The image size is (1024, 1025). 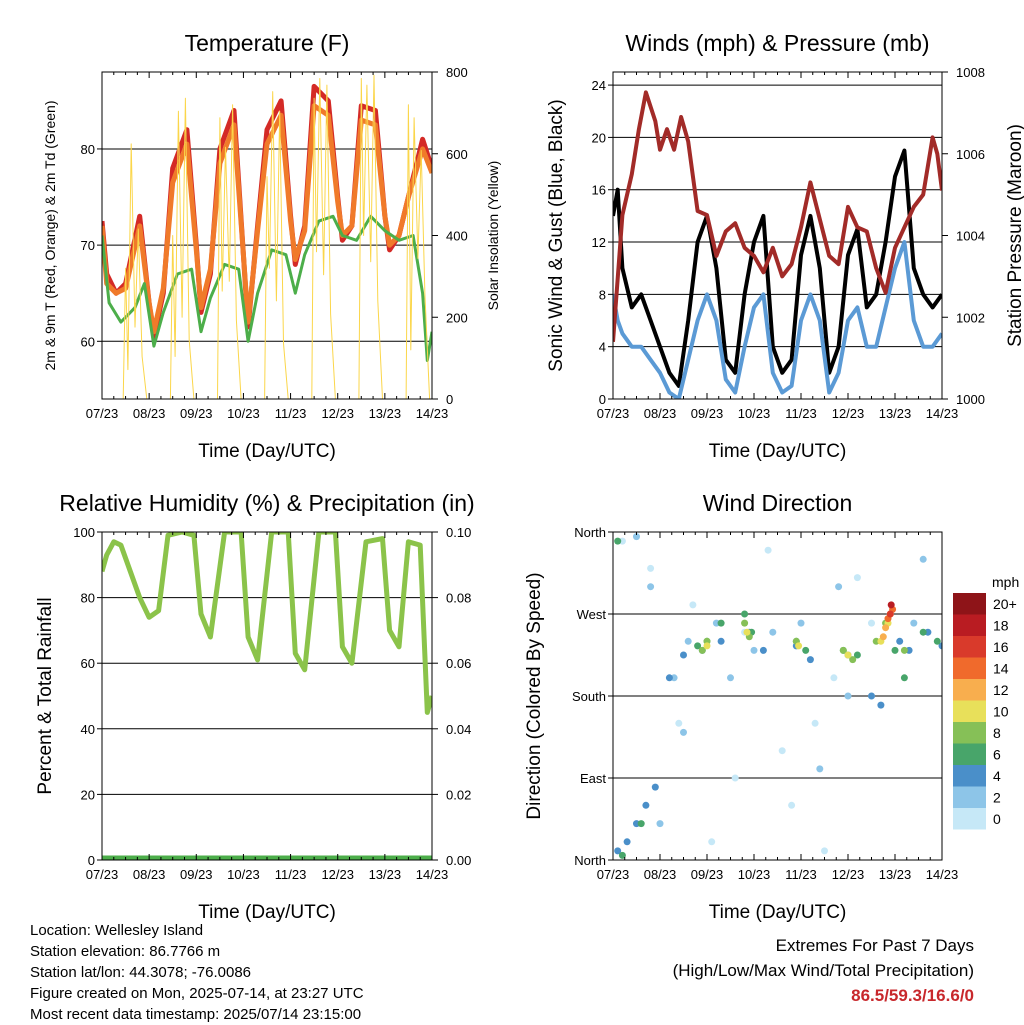 What do you see at coordinates (590, 860) in the screenshot?
I see `y-tick-label: North` at bounding box center [590, 860].